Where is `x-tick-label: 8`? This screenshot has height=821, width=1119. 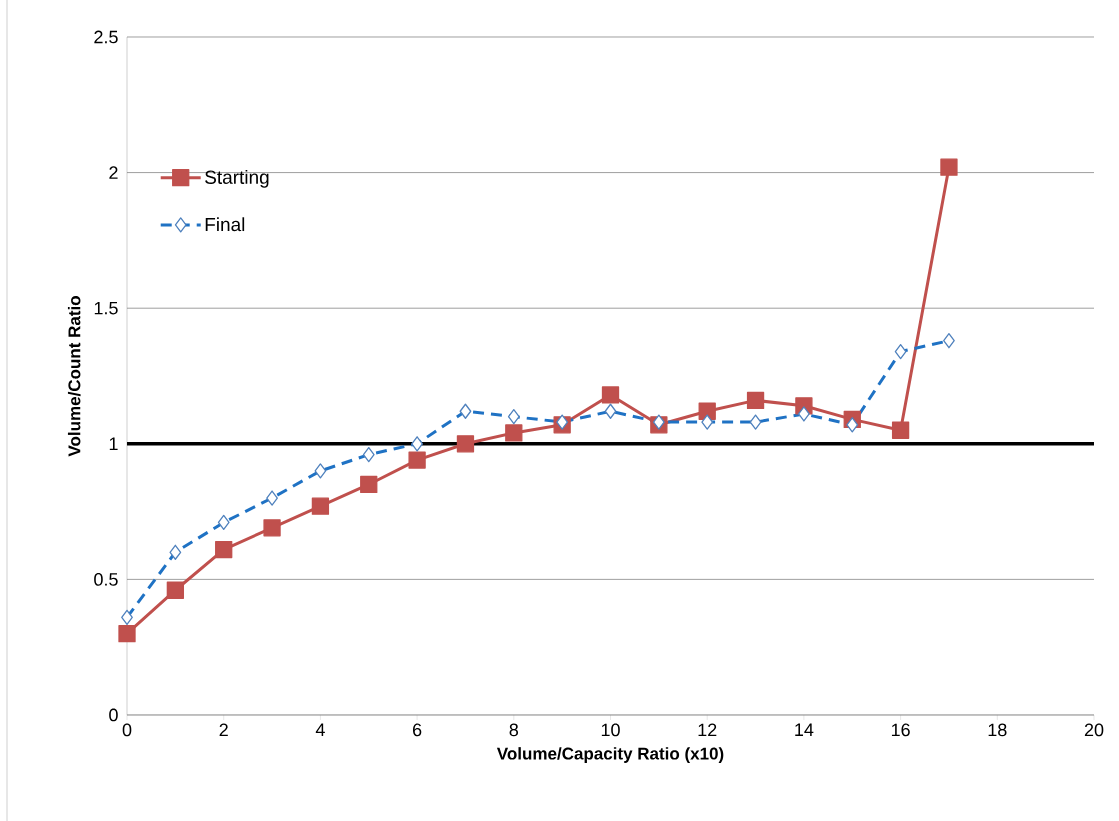 x-tick-label: 8 is located at coordinates (514, 730).